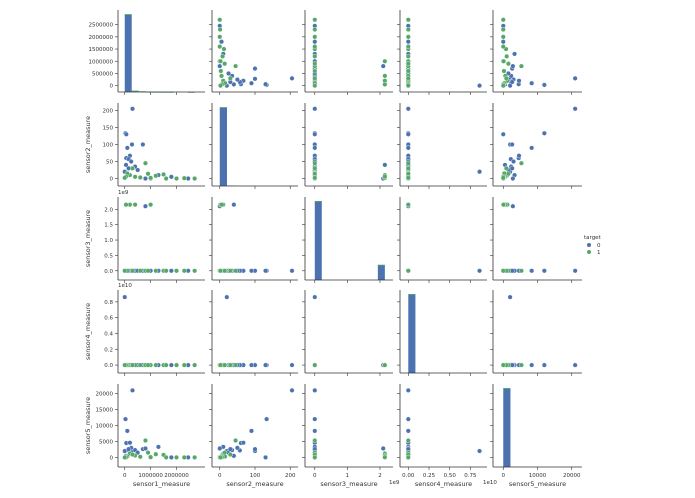 The height and width of the screenshot is (498, 695). Describe the element at coordinates (108, 334) in the screenshot. I see `y-tick-label: 0.4` at that location.